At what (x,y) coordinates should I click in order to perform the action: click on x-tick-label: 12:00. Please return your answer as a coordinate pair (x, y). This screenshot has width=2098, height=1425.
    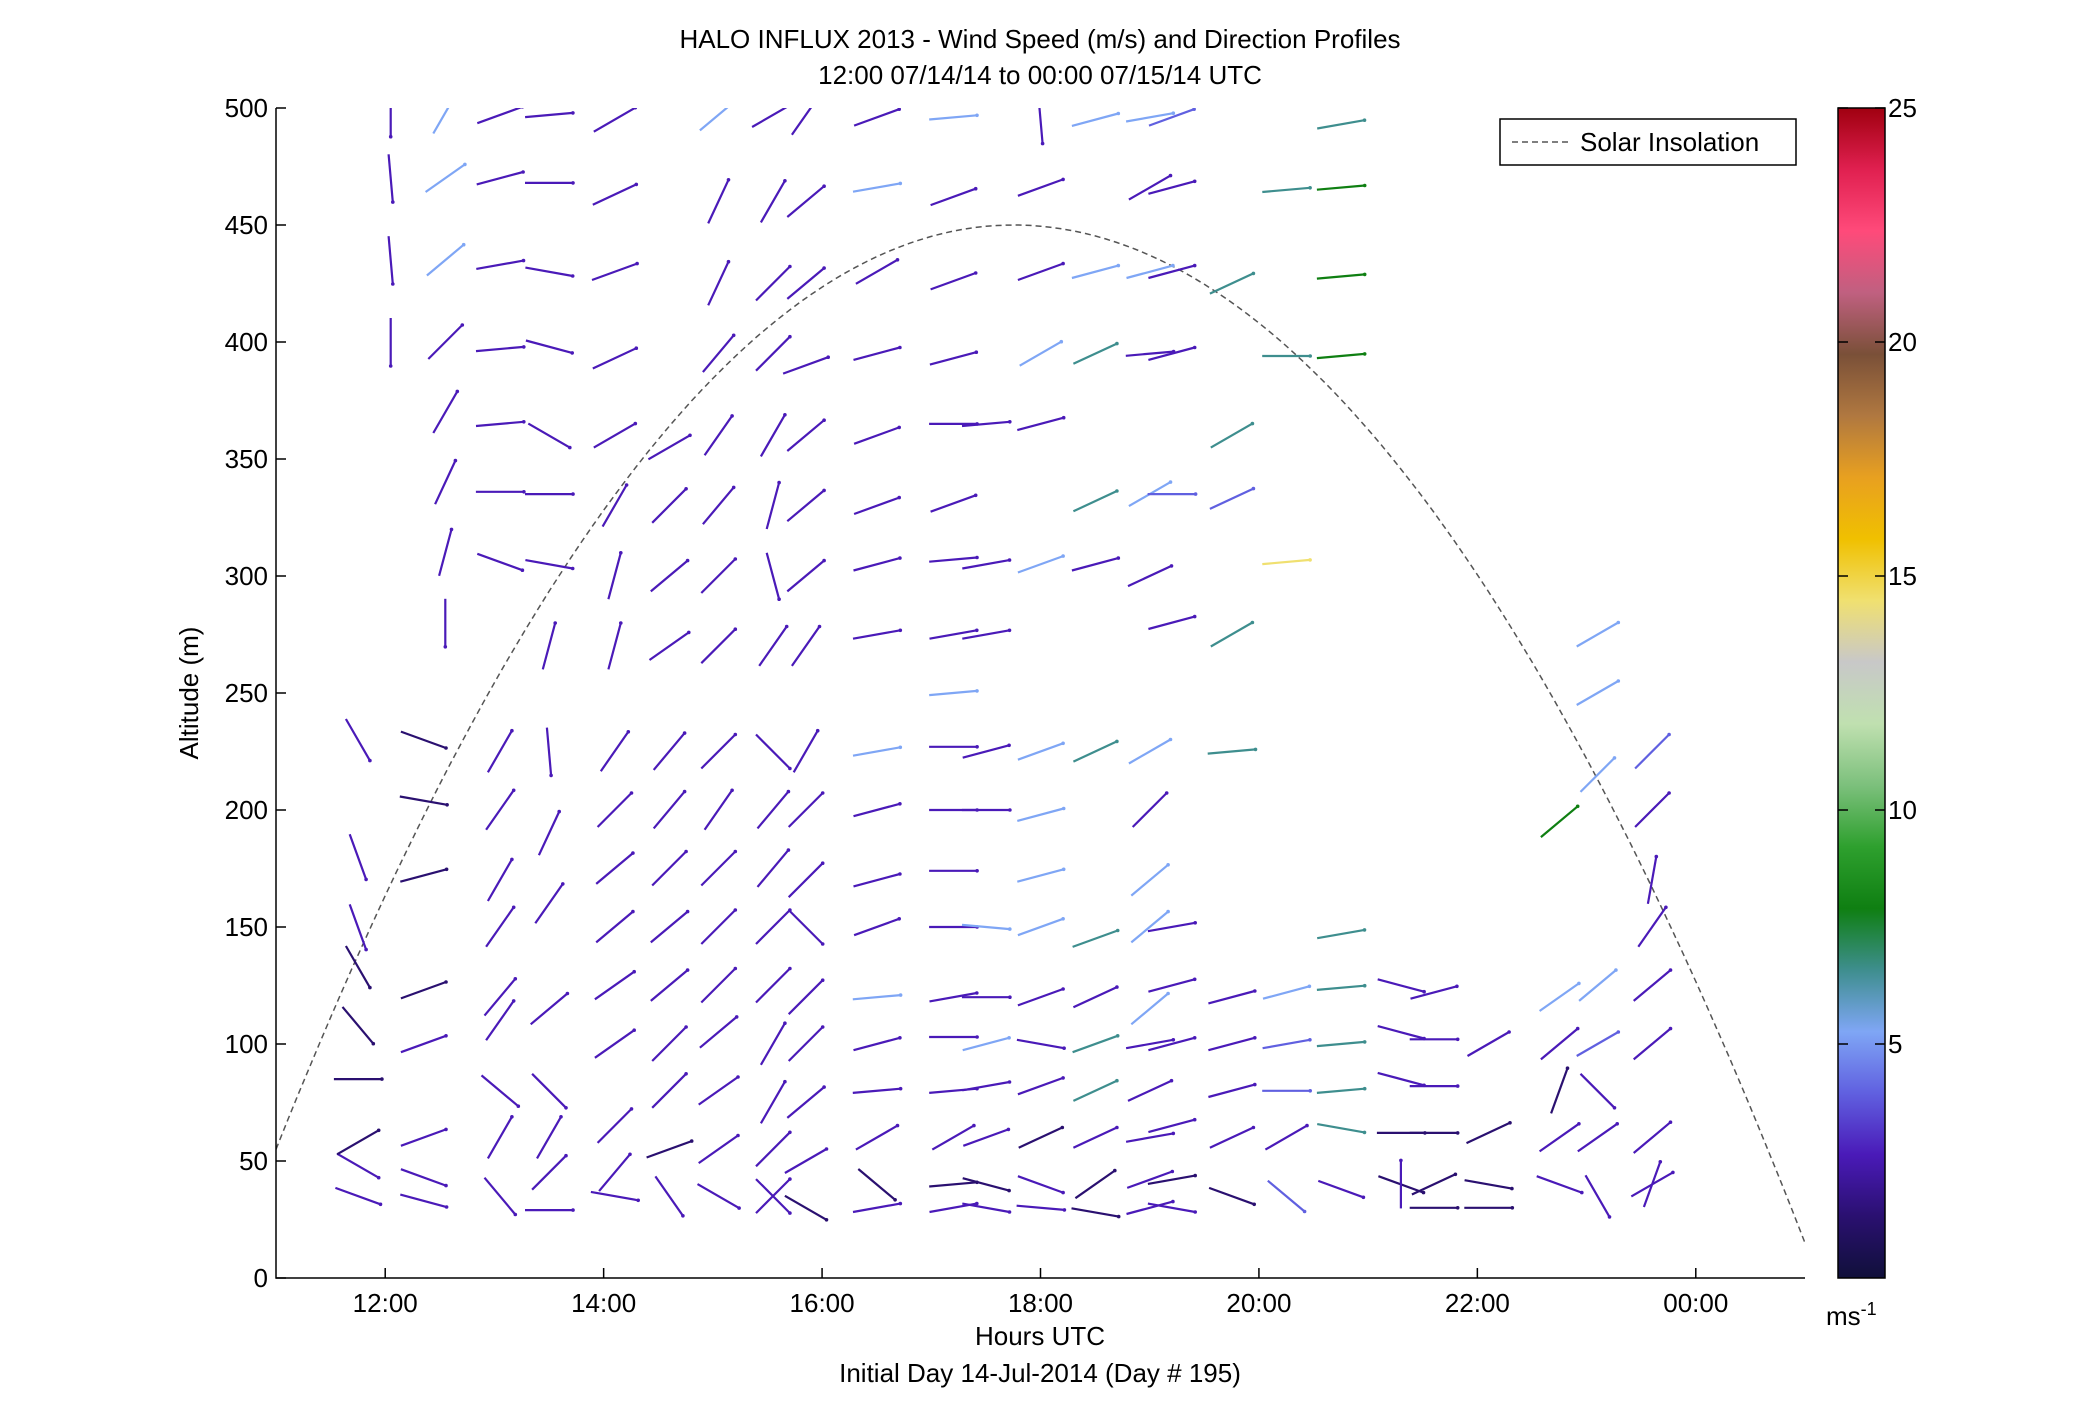
    Looking at the image, I should click on (385, 1303).